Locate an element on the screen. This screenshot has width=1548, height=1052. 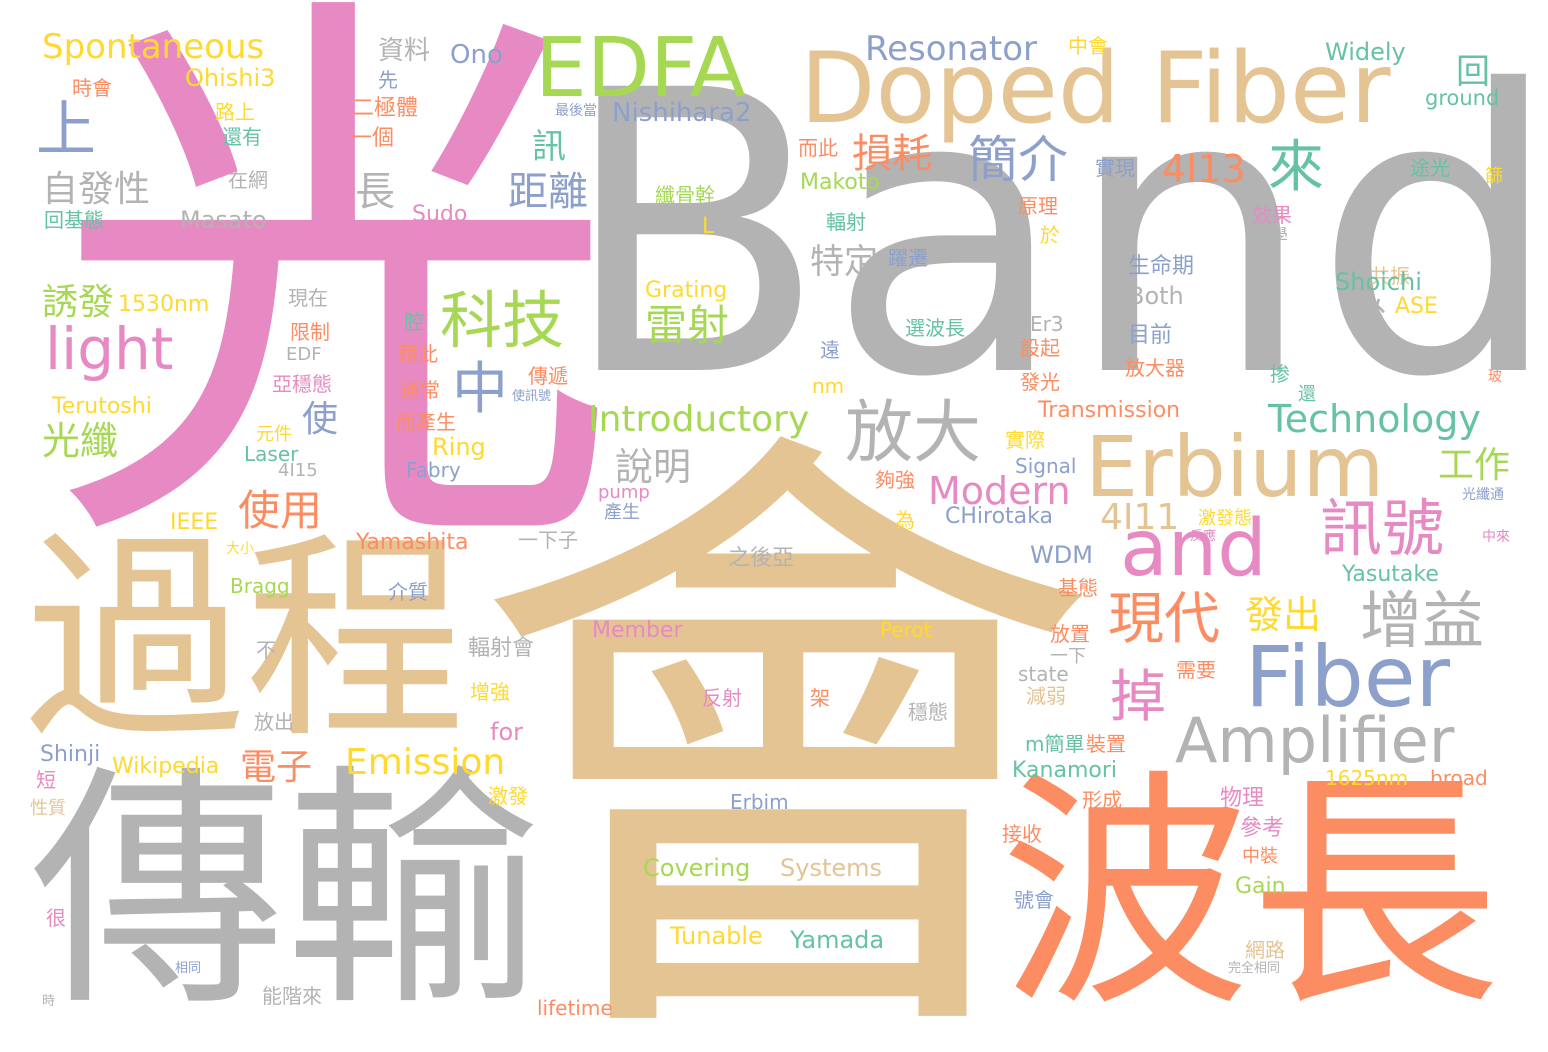
word: nm is located at coordinates (828, 386).